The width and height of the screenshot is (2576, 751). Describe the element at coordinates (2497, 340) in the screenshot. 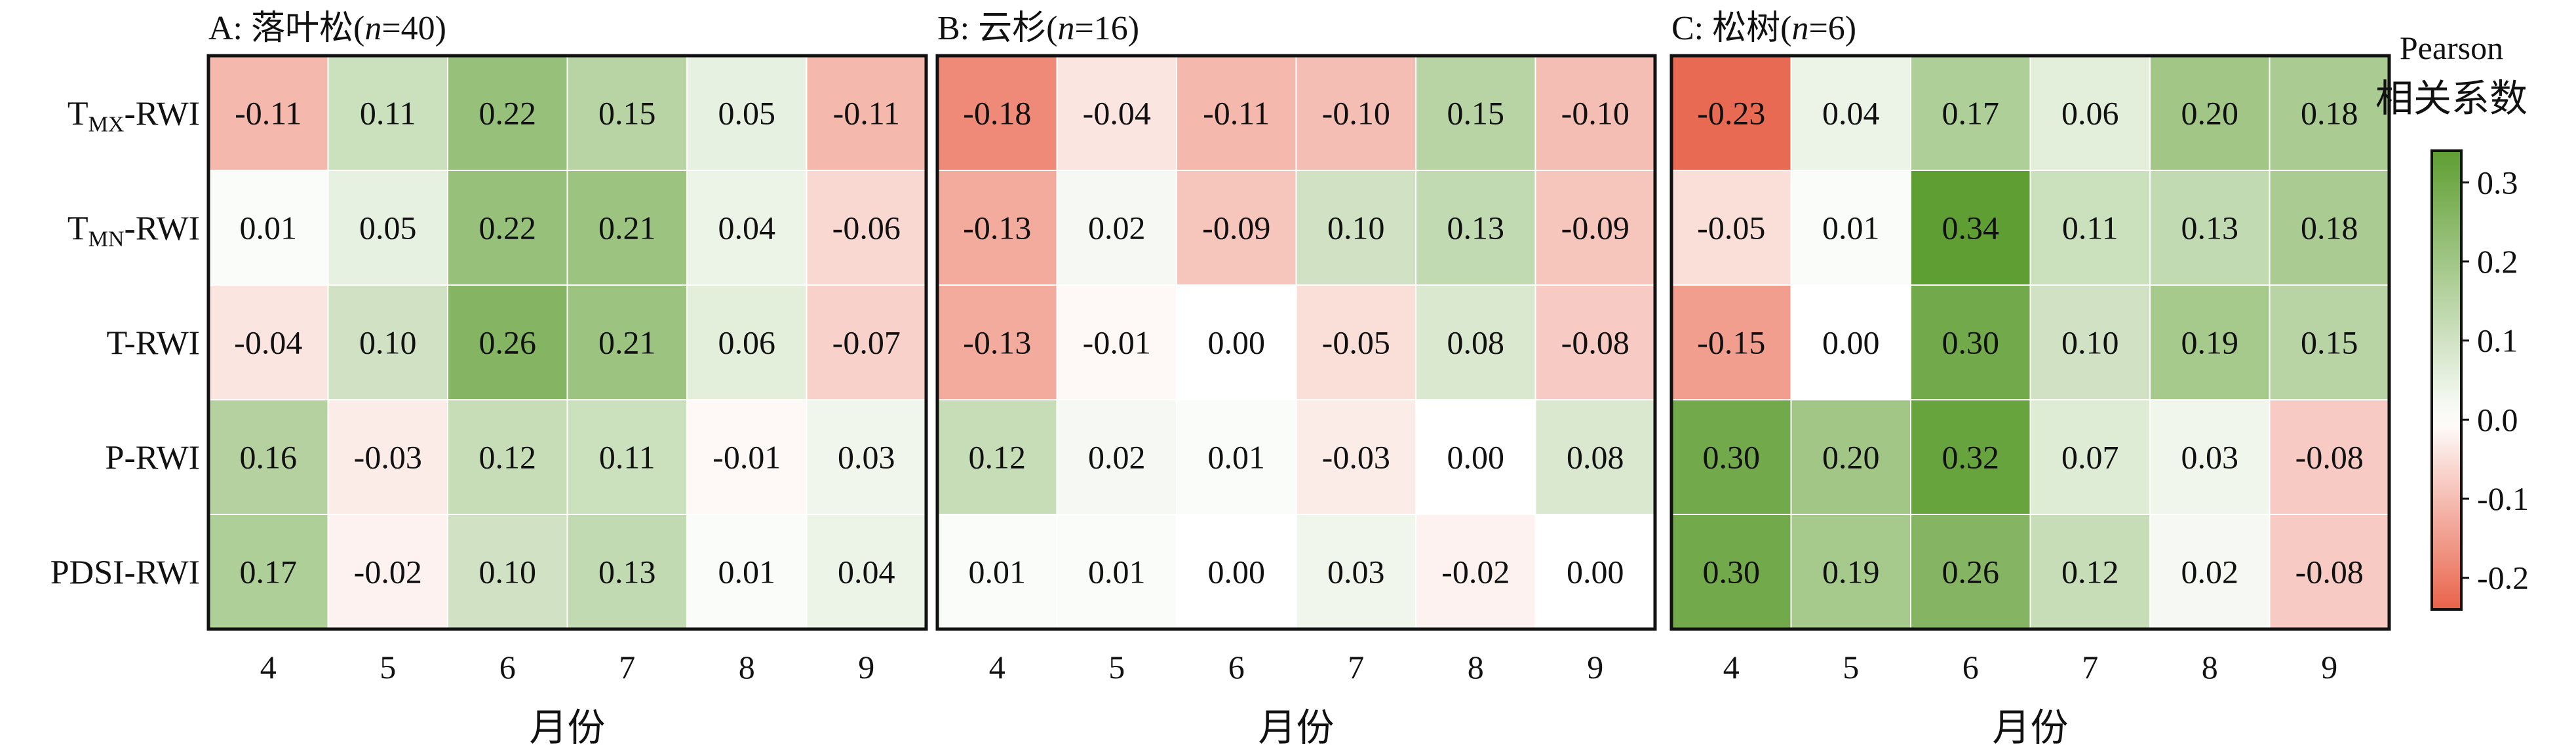

I see `colorbar-tick-label: 0.1` at that location.